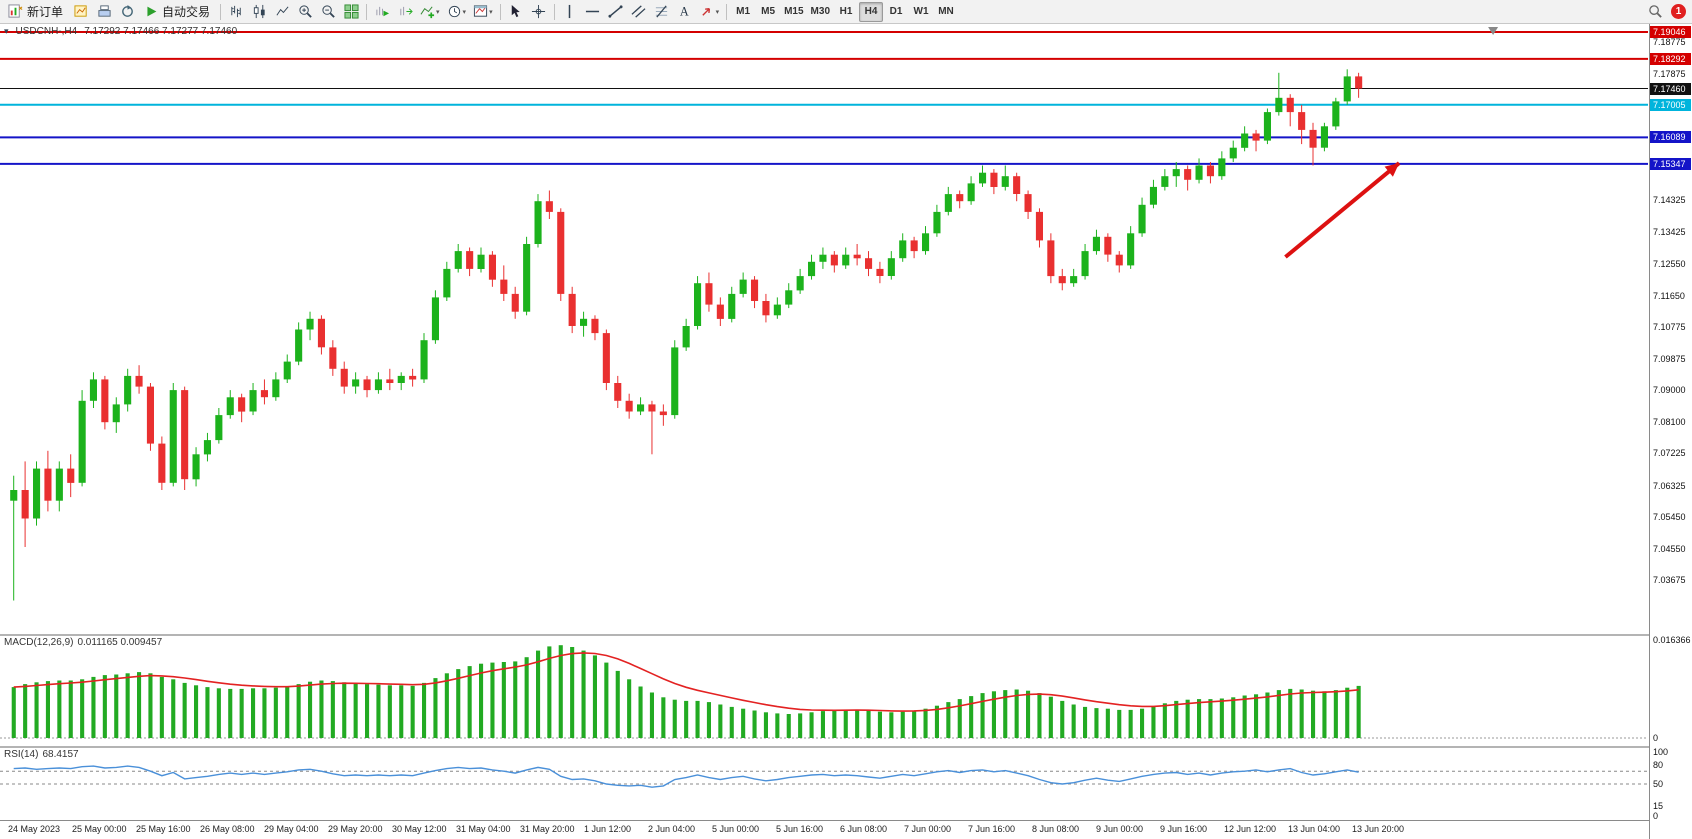 The width and height of the screenshot is (1692, 839). Describe the element at coordinates (480, 11) in the screenshot. I see `template-icon` at that location.